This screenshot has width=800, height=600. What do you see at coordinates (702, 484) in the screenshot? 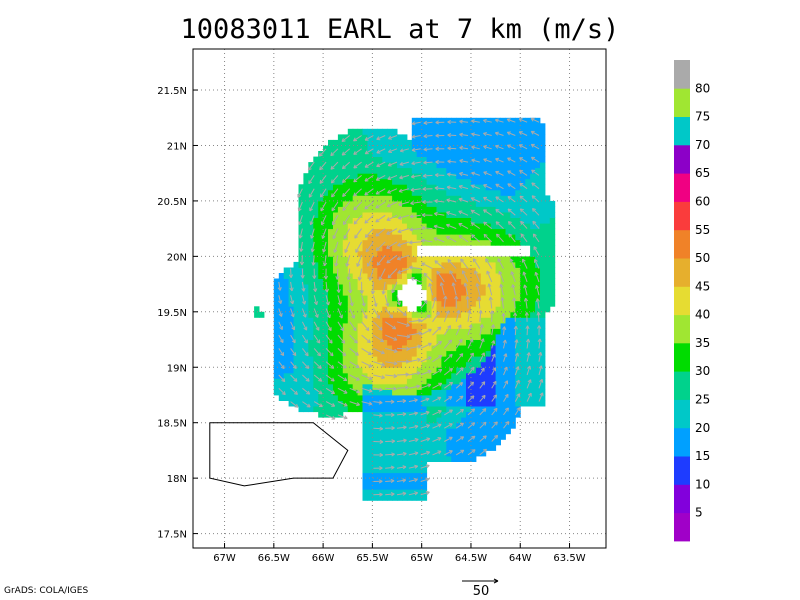
I see `colorbar-label: 10` at bounding box center [702, 484].